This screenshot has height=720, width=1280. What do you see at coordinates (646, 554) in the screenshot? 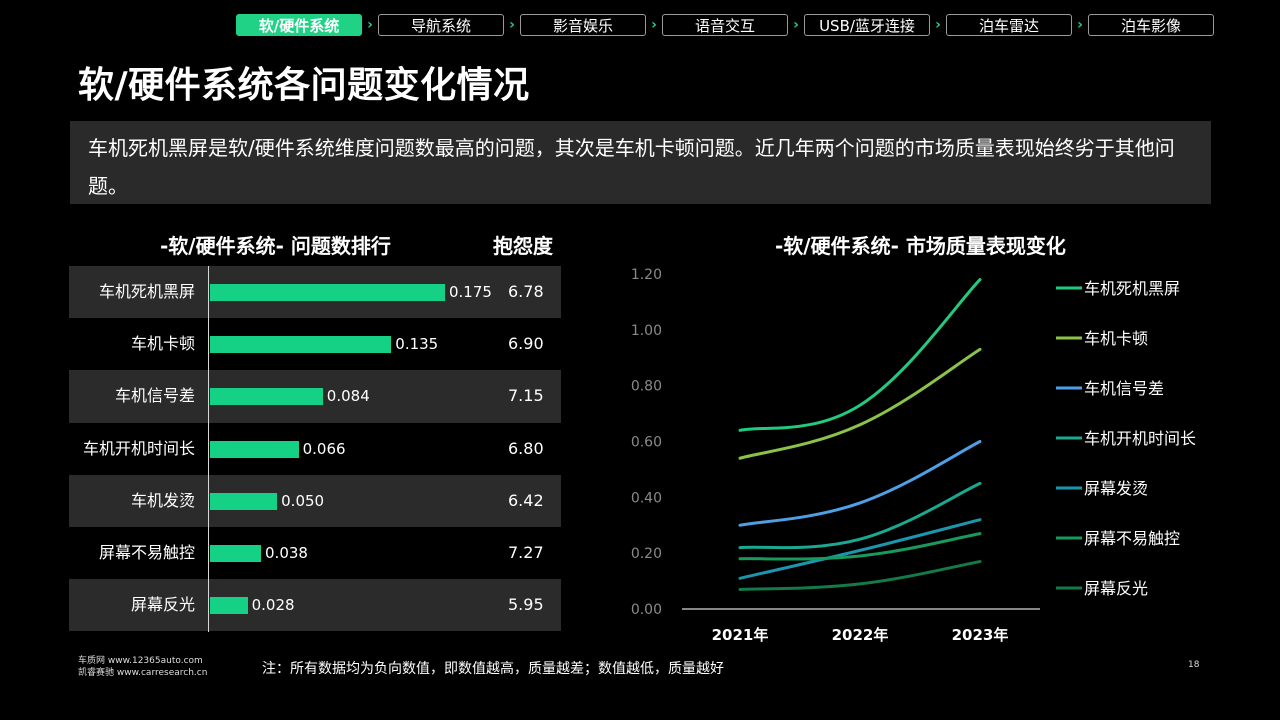
I see `y-tick-label: 0.20` at bounding box center [646, 554].